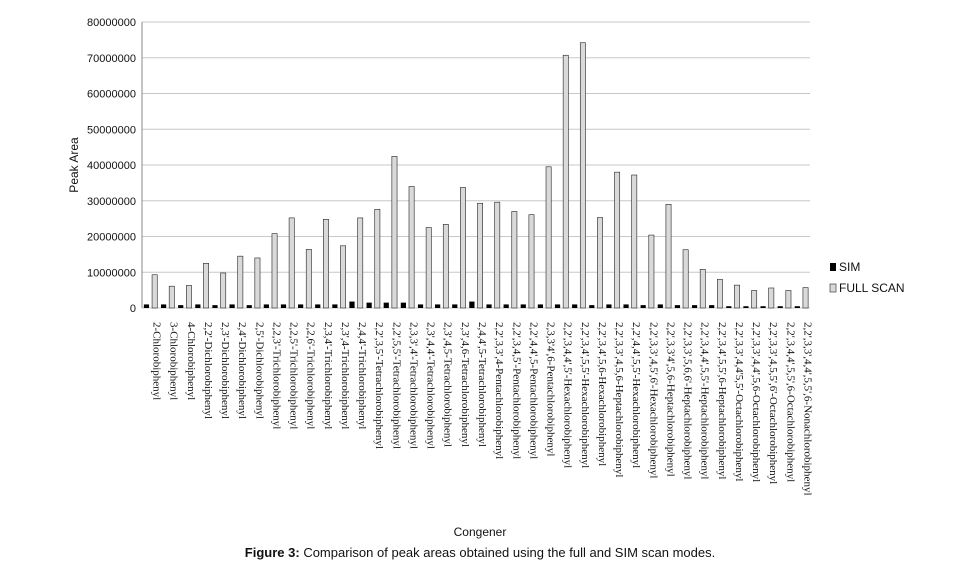 The height and width of the screenshot is (570, 960). Describe the element at coordinates (111, 23) in the screenshot. I see `y-tick-label: 80000000` at that location.